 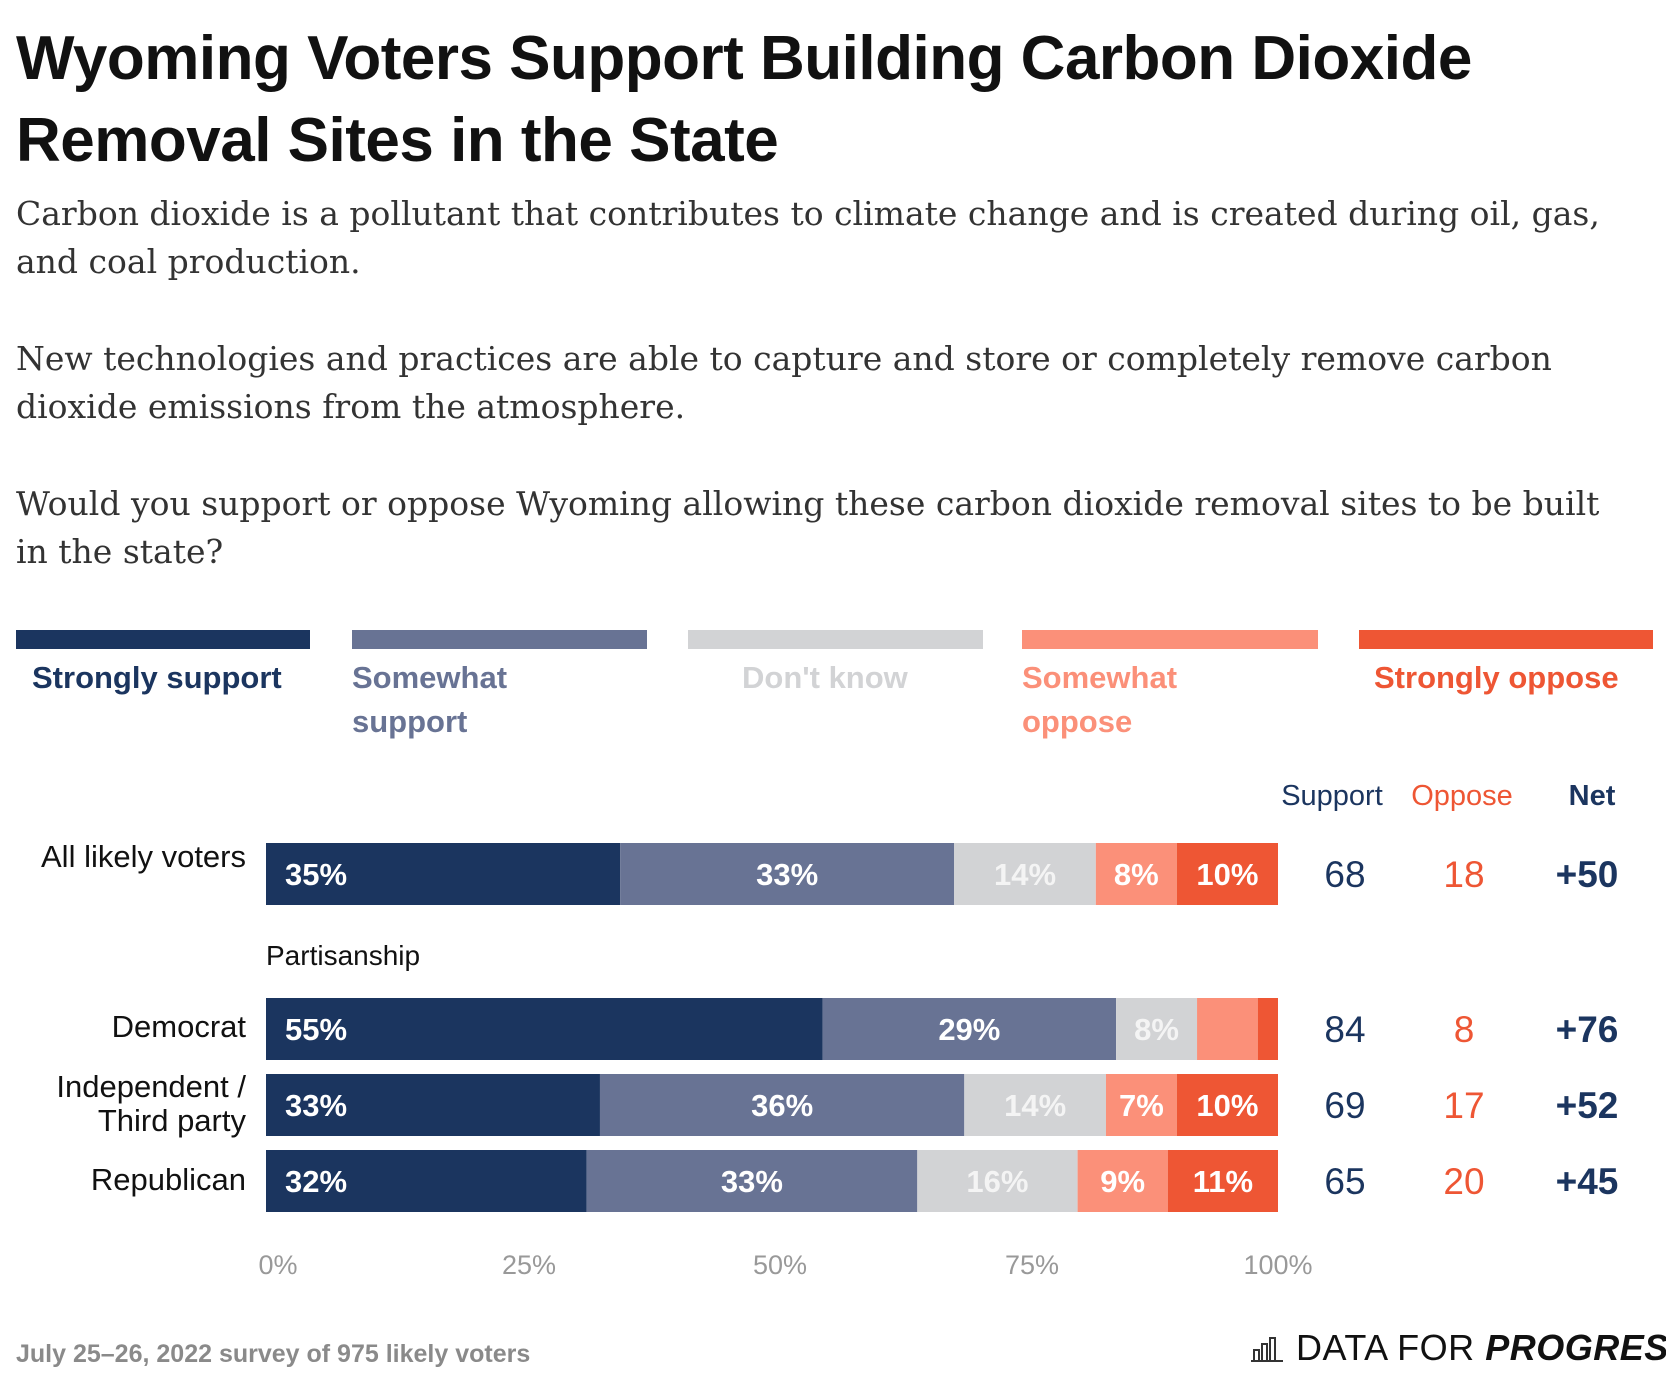 What do you see at coordinates (529, 1265) in the screenshot?
I see `x-tick-25: 25%` at bounding box center [529, 1265].